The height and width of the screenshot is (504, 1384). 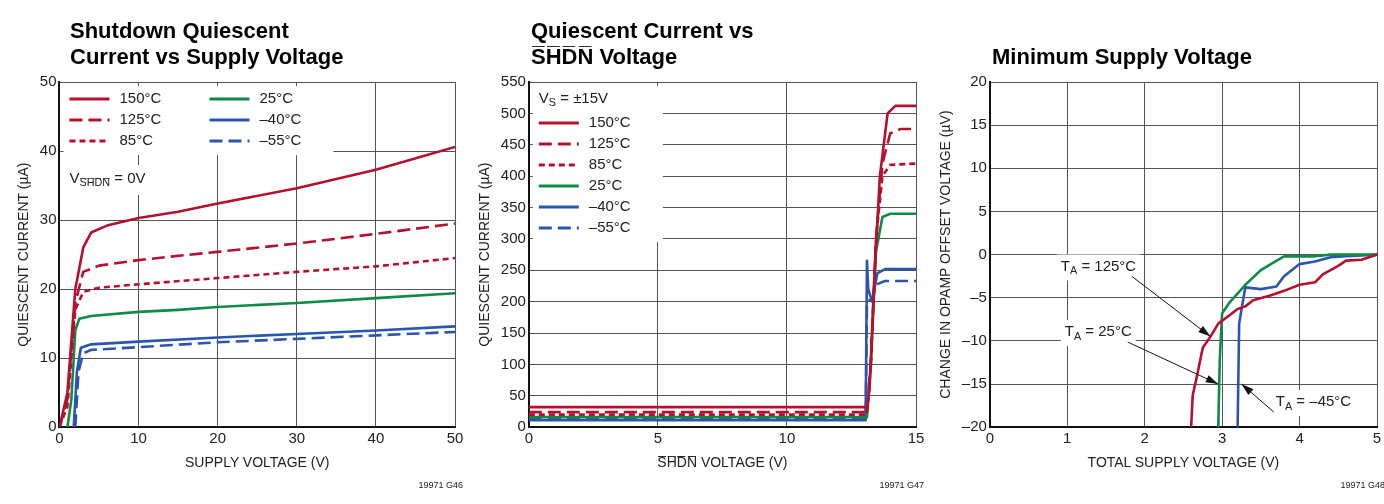 What do you see at coordinates (978, 296) in the screenshot?
I see `y-tick-label: –5` at bounding box center [978, 296].